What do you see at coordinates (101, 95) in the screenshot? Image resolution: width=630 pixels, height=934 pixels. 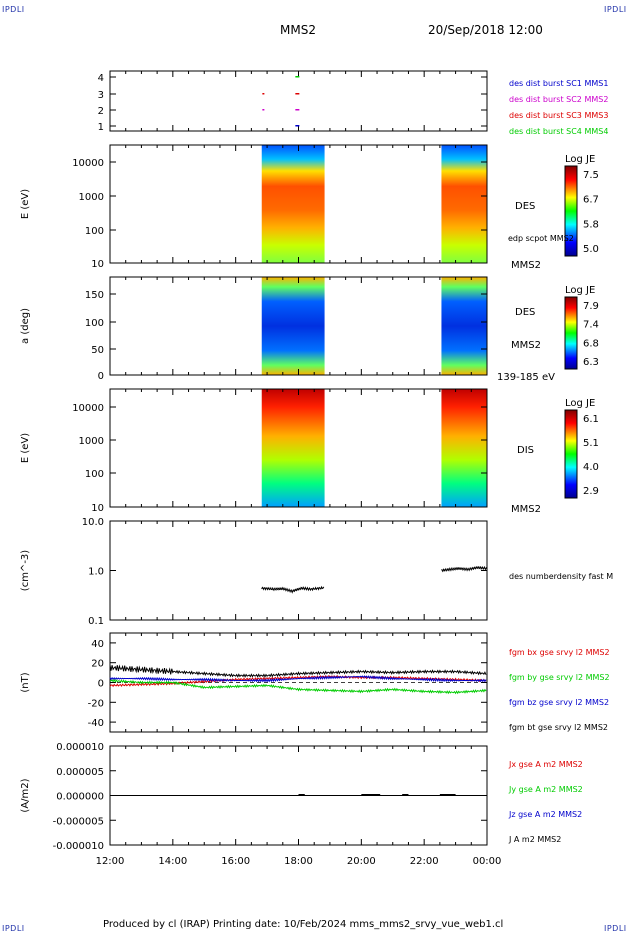 I see `y-tick-label: 3` at bounding box center [101, 95].